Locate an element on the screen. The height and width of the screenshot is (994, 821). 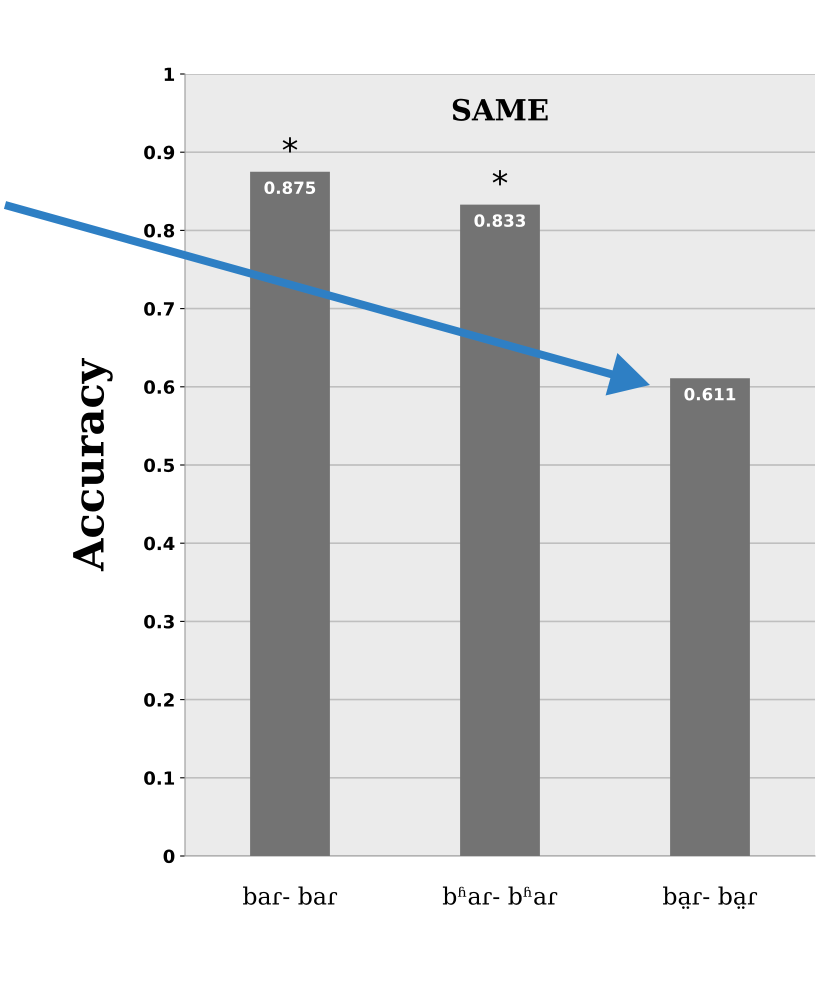
y-tick-label: 0.3 is located at coordinates (159, 621).